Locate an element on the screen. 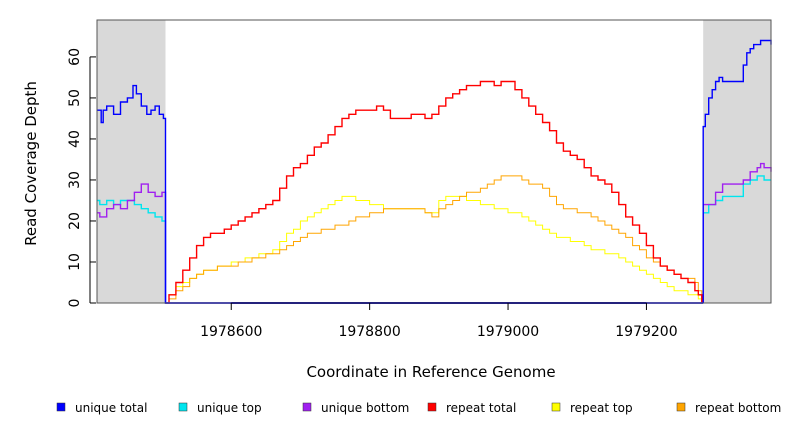  y-axis-label: Read Coverage Depth is located at coordinates (31, 163).